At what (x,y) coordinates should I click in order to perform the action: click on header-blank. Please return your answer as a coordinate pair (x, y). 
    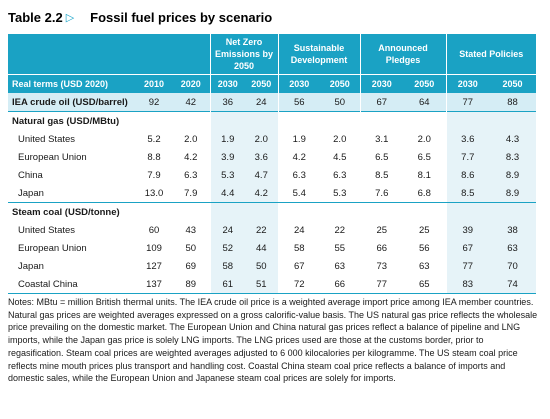
    Looking at the image, I should click on (173, 54).